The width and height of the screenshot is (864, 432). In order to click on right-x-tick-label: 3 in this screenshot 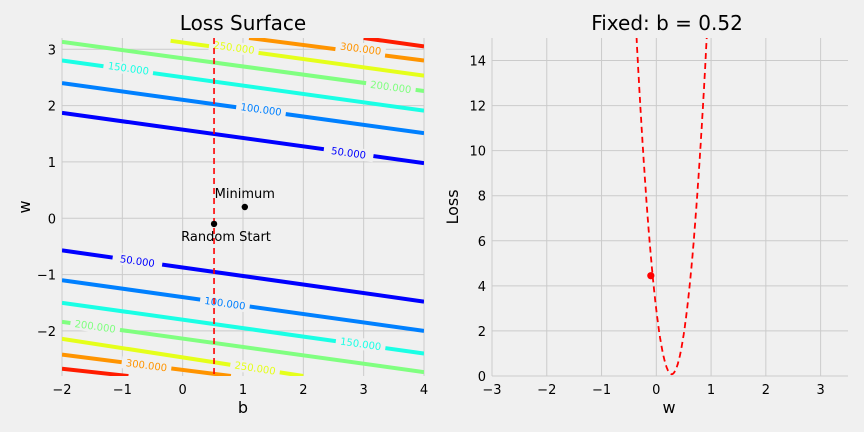, I will do `click(820, 390)`.